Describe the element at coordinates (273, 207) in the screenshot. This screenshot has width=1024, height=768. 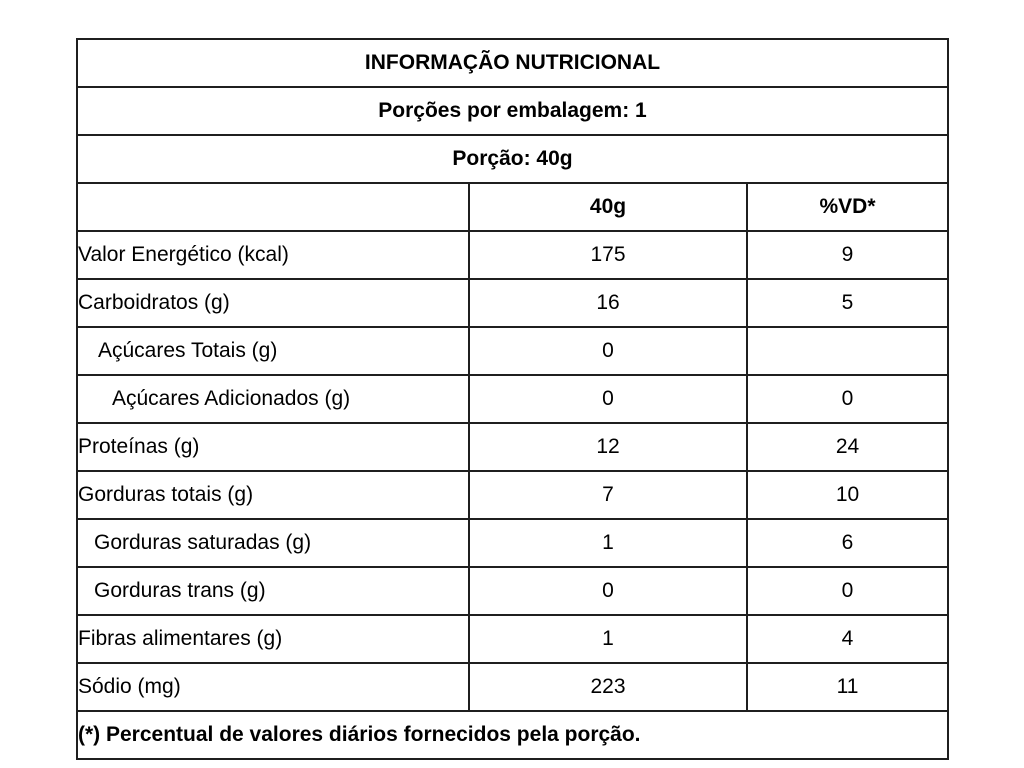
I see `column-header-nutrient` at that location.